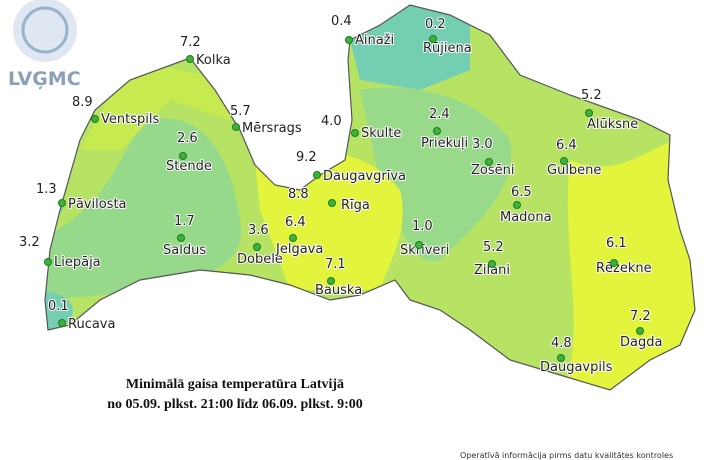  What do you see at coordinates (77, 262) in the screenshot?
I see `station-name: Liepāja` at bounding box center [77, 262].